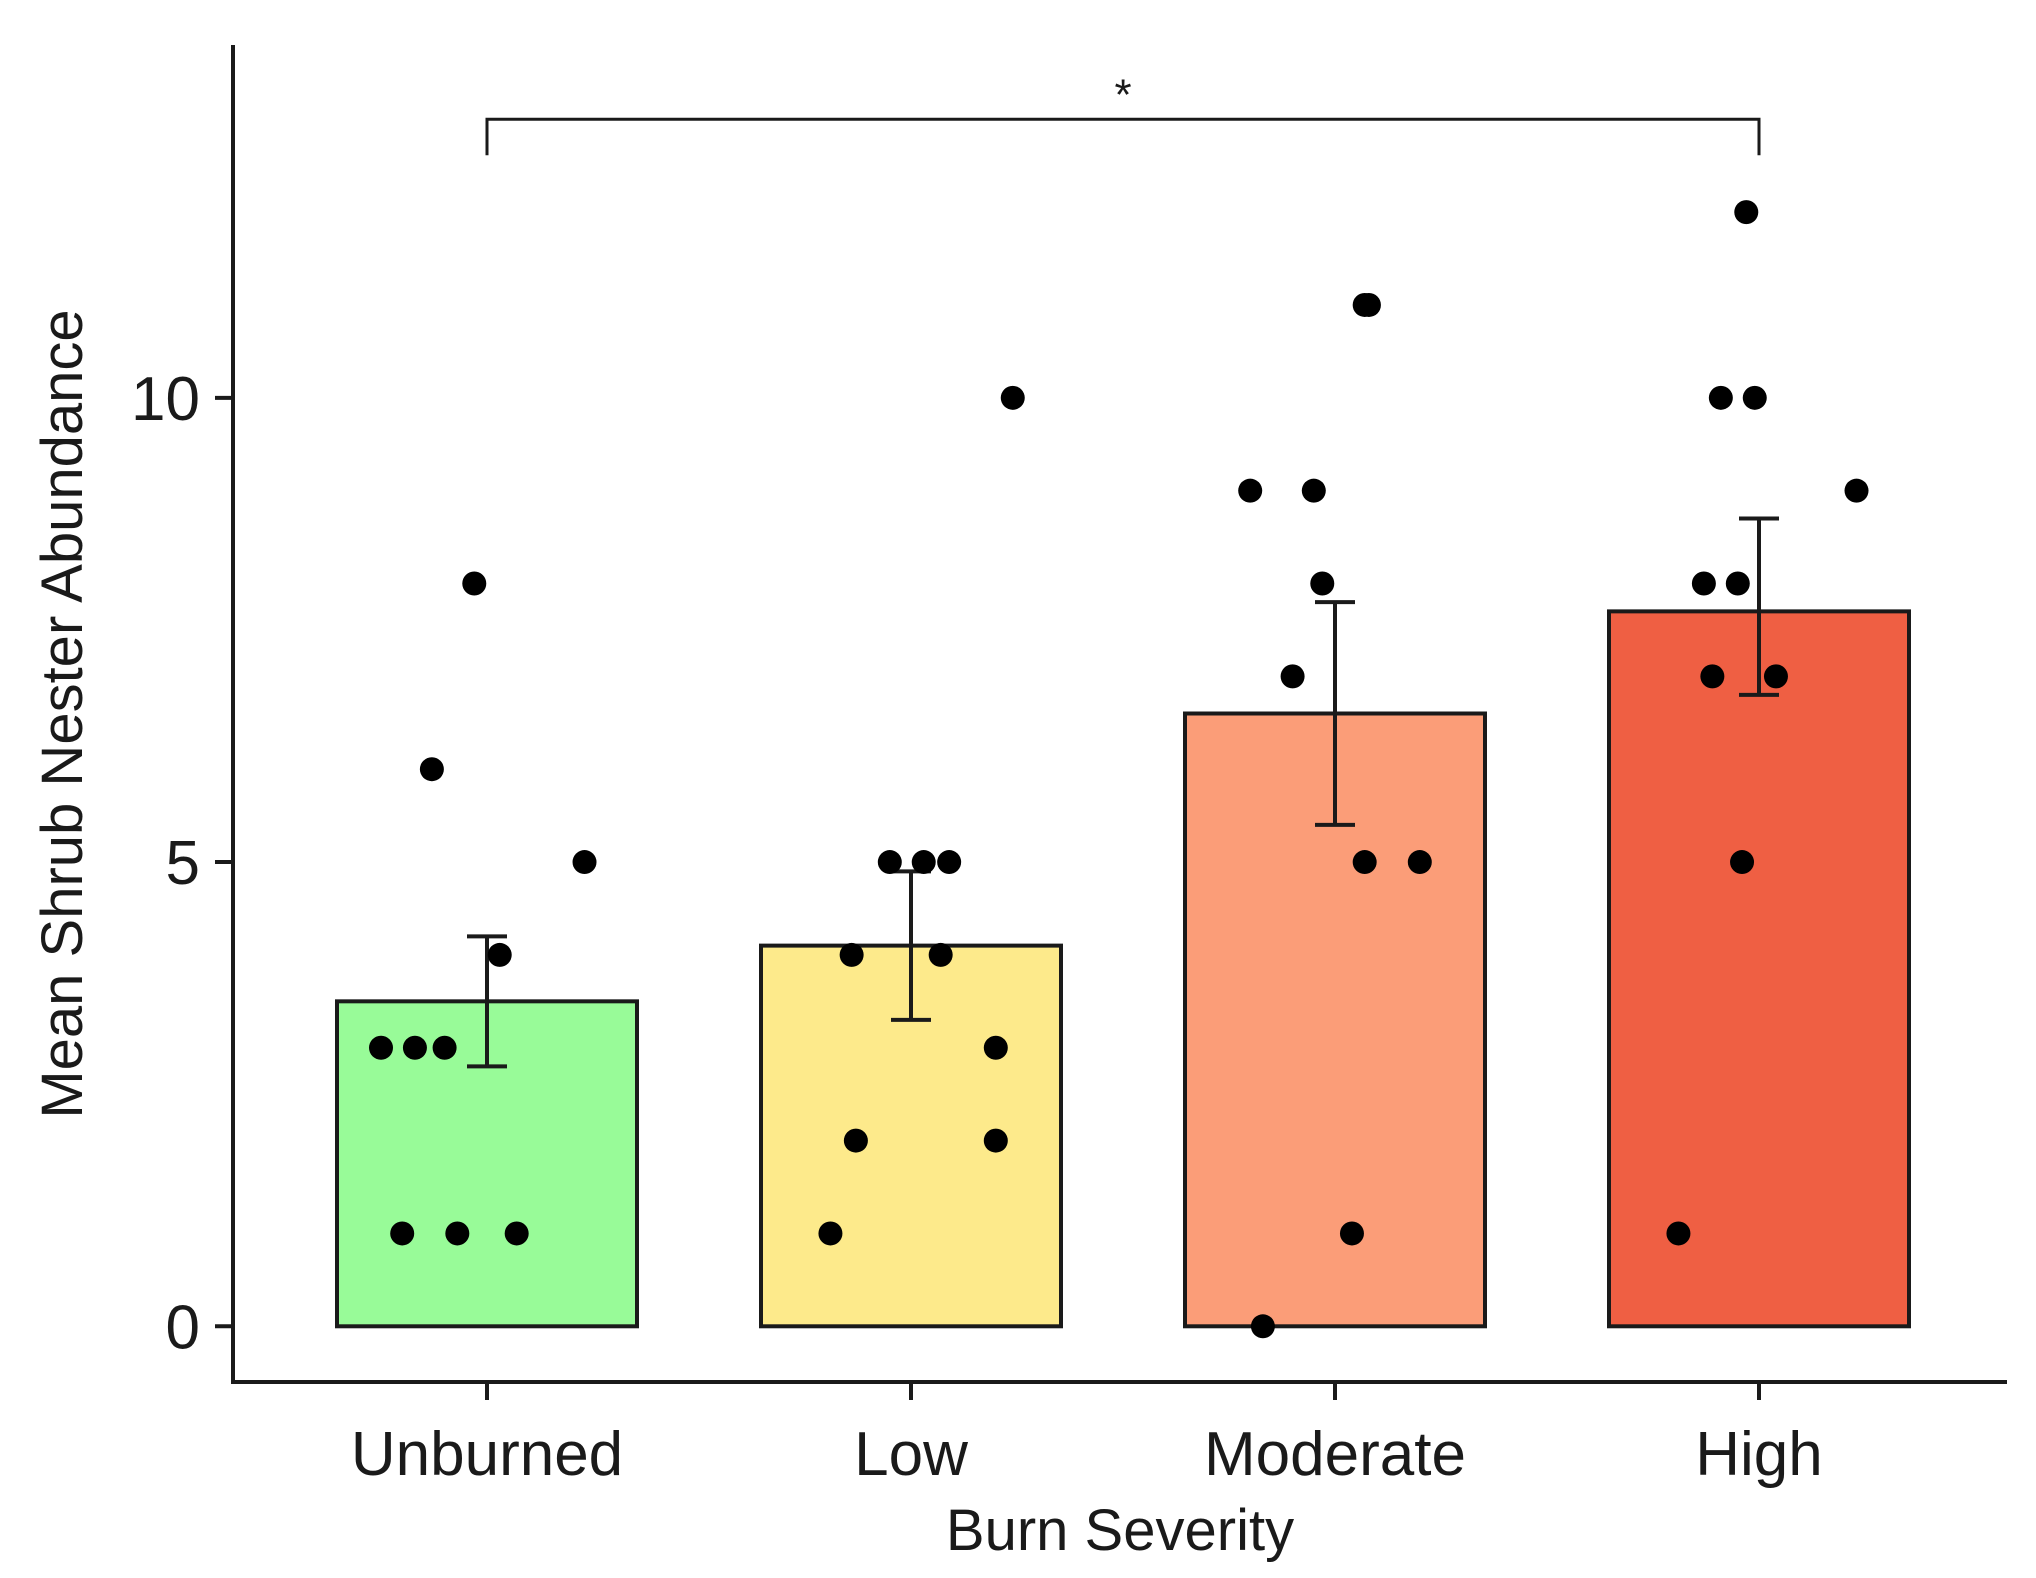  I want to click on x-tick-label-high: High, so click(1759, 1454).